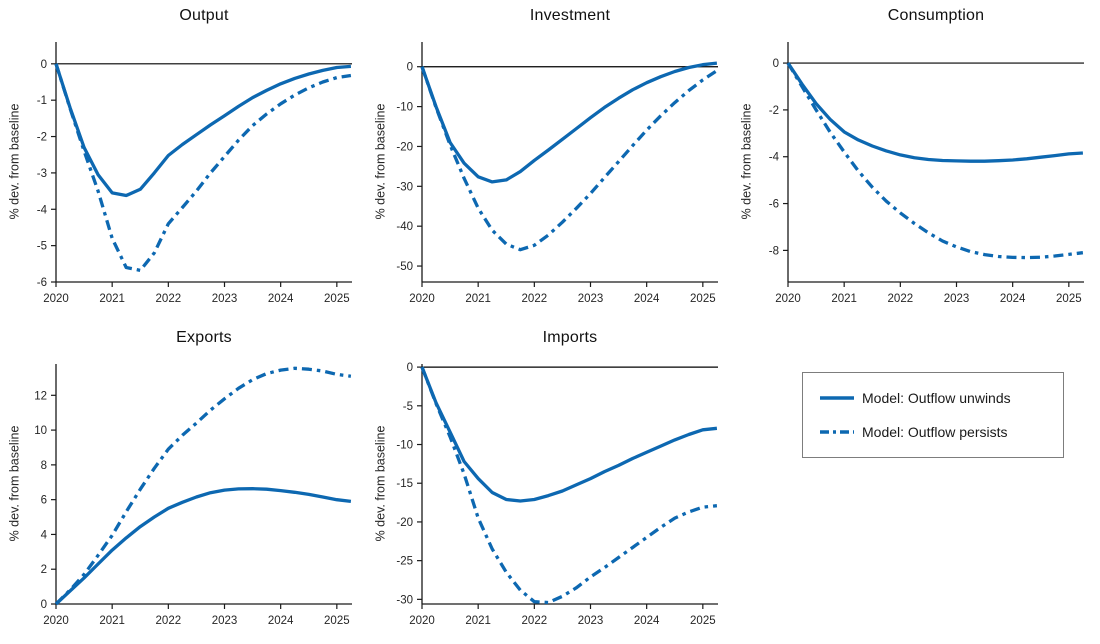  I want to click on legend-item-unwinds: Model: Outflow unwinds, so click(941, 398).